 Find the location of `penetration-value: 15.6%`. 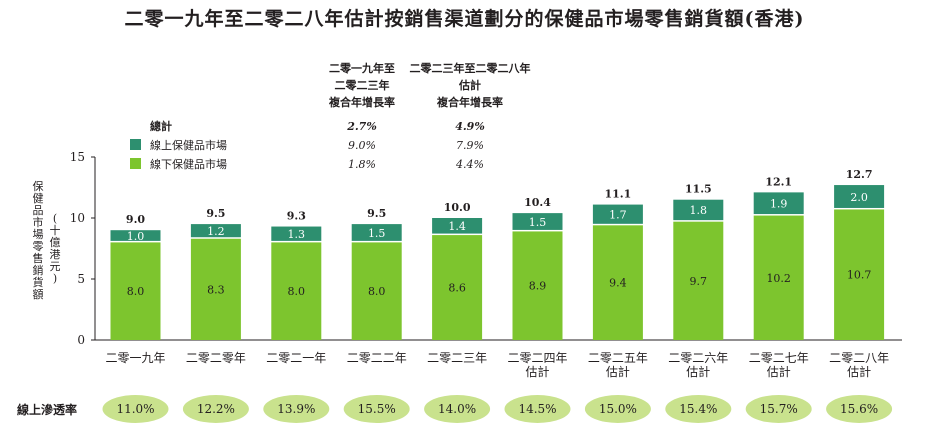

penetration-value: 15.6% is located at coordinates (859, 409).